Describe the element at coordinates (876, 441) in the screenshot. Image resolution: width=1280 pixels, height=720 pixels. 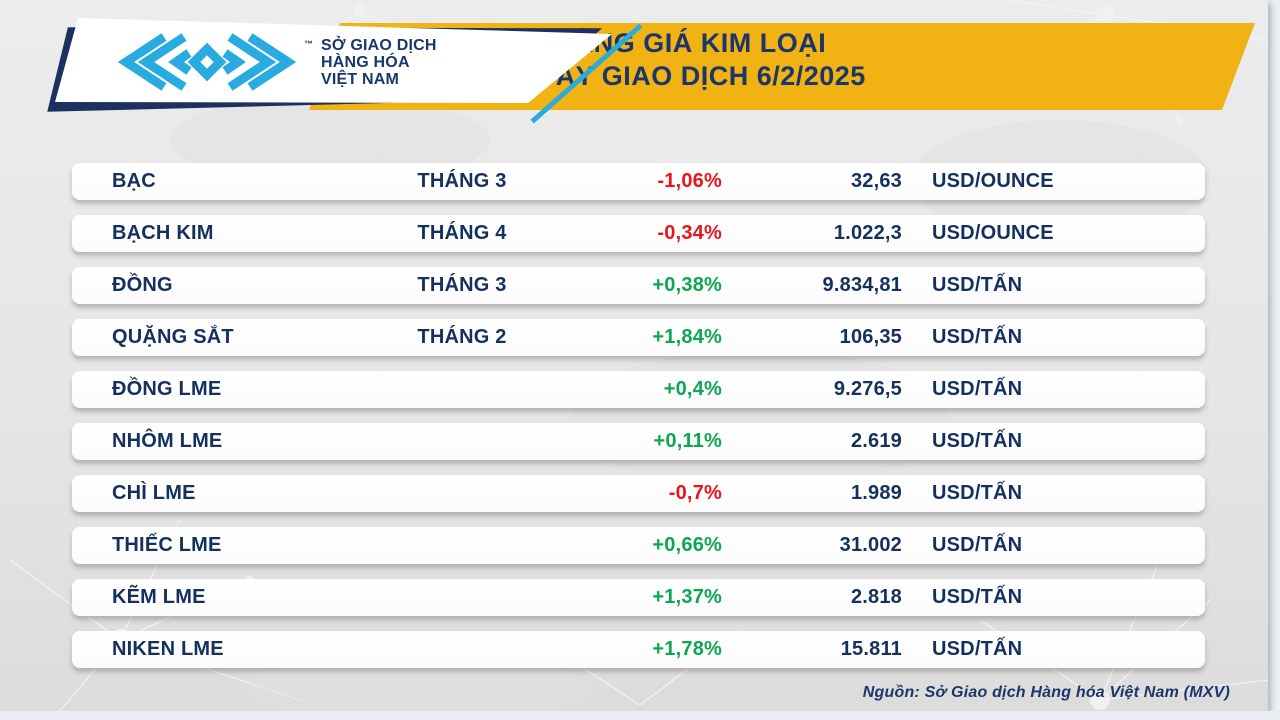
I see `price-value: 2.619` at that location.